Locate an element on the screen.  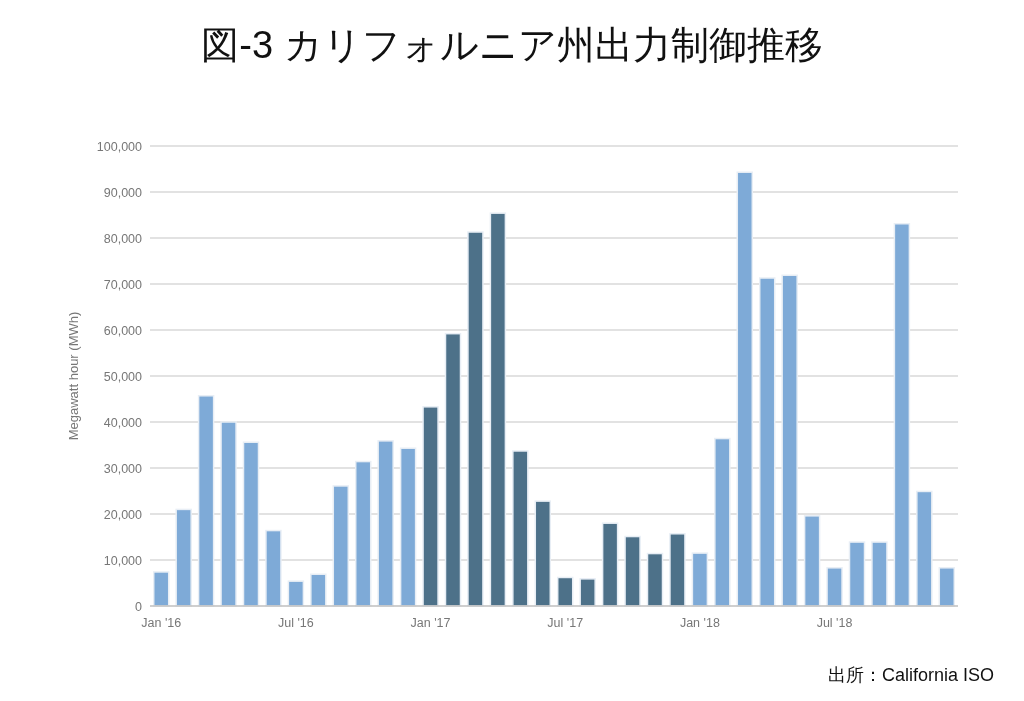
y-tick-label: 50,000 is located at coordinates (123, 376).